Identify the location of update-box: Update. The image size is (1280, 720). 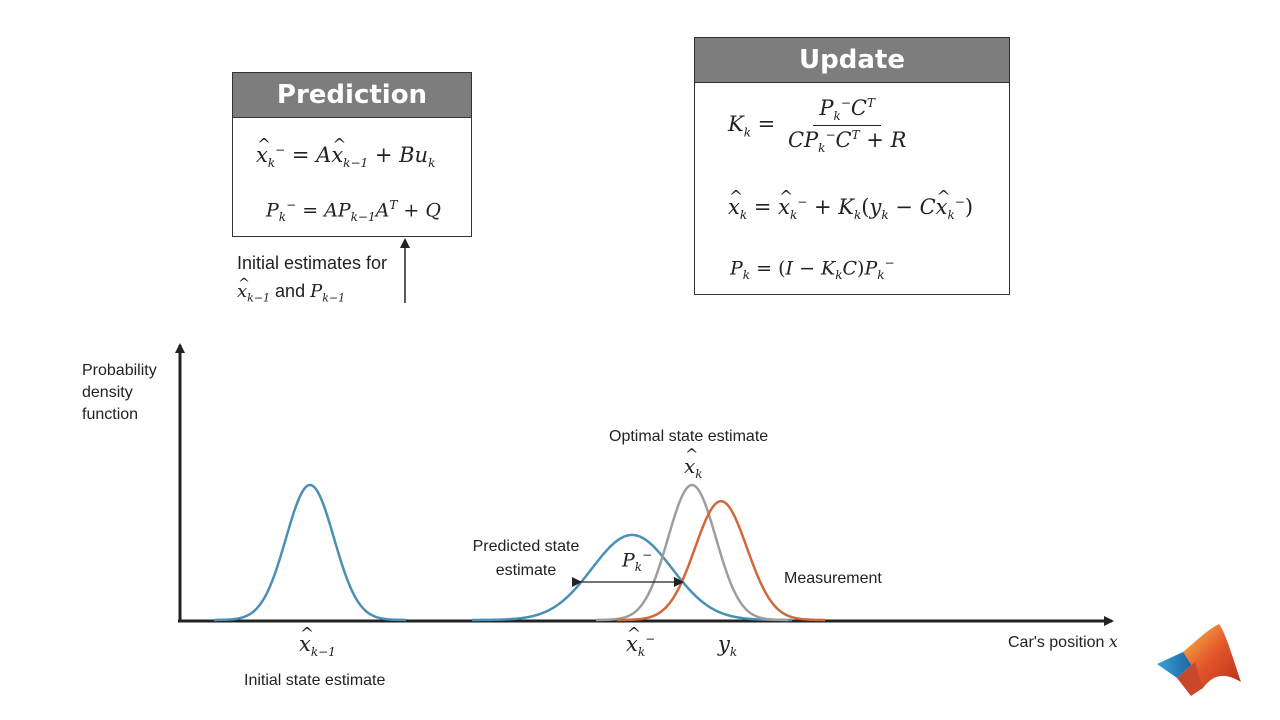
(852, 166).